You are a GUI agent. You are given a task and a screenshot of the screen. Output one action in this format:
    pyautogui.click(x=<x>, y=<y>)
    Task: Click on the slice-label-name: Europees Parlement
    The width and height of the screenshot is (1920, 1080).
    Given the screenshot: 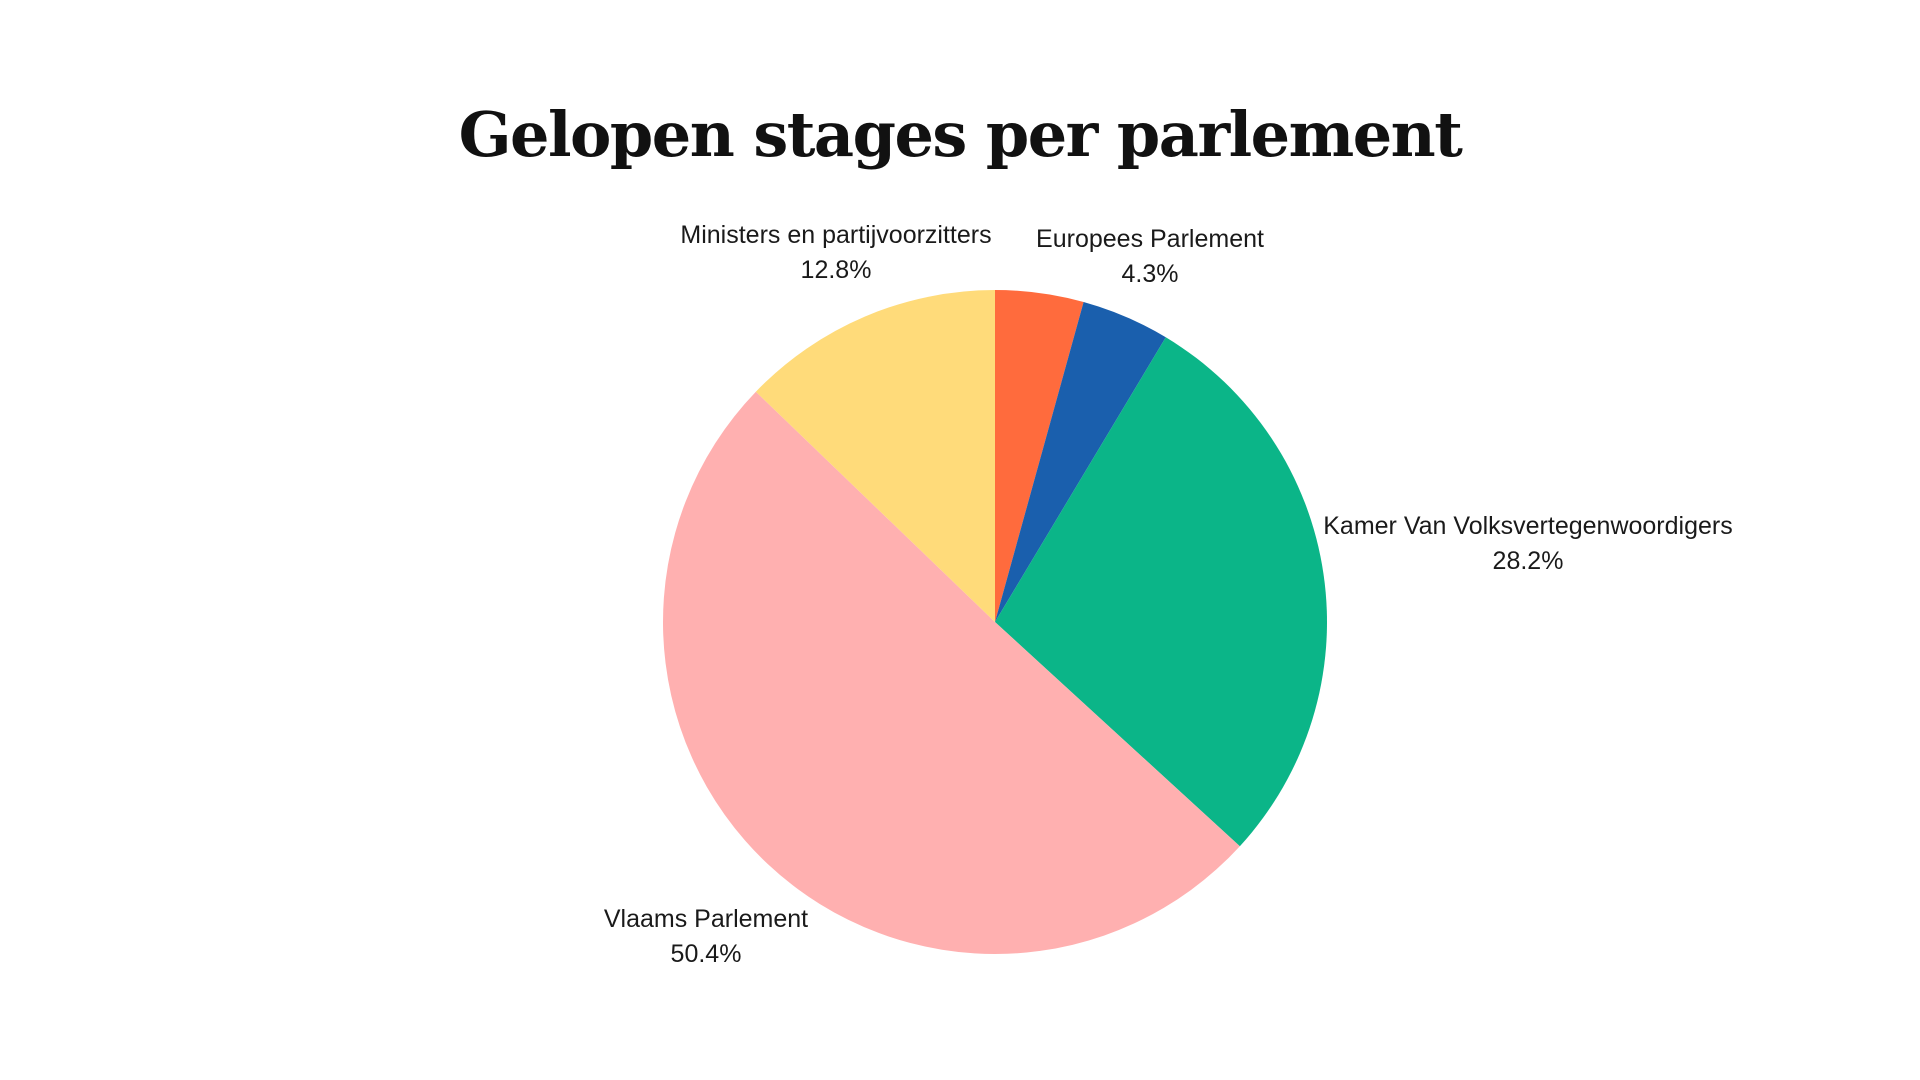 What is the action you would take?
    pyautogui.click(x=1150, y=239)
    